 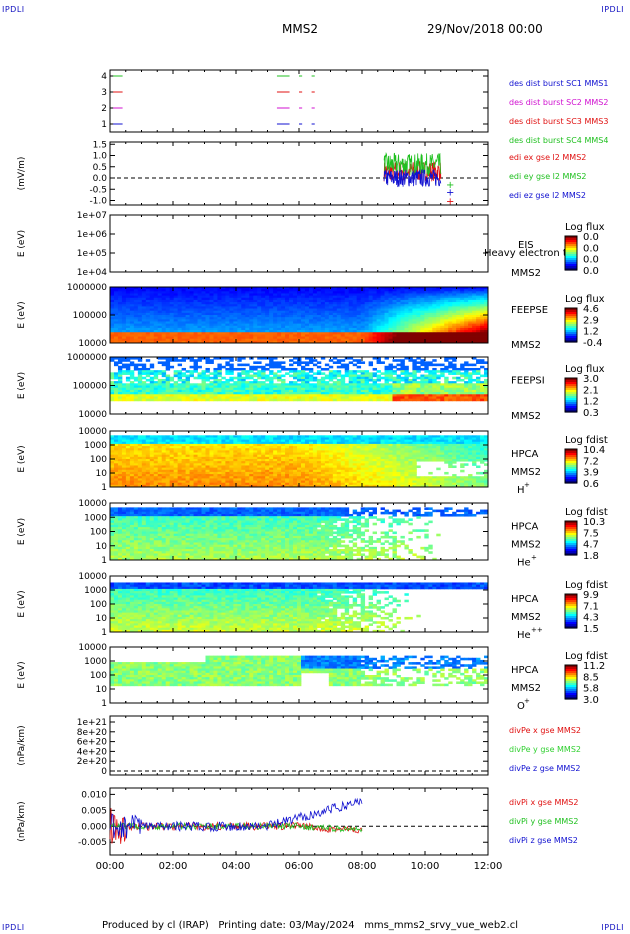 I want to click on feepsi-cbar-frame, so click(x=571, y=395).